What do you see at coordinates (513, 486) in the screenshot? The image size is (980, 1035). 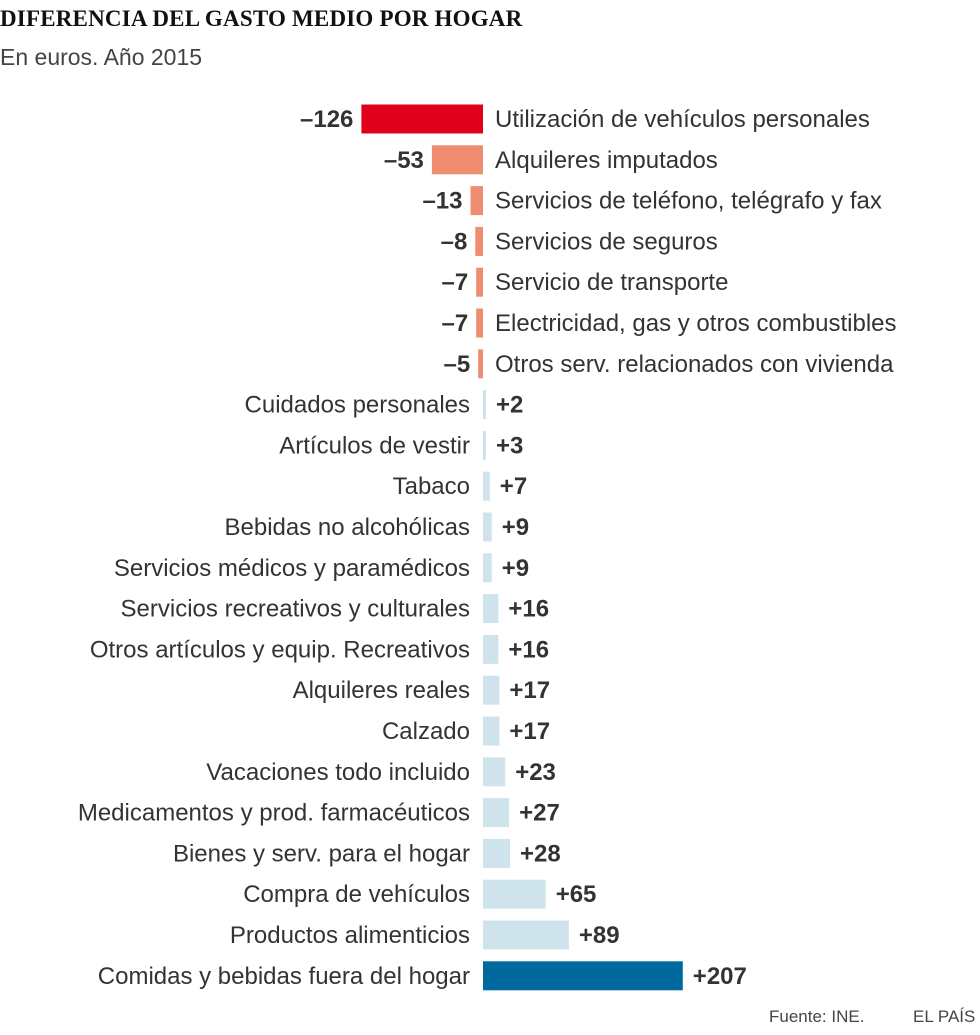 I see `value-label-tabaco: +7` at bounding box center [513, 486].